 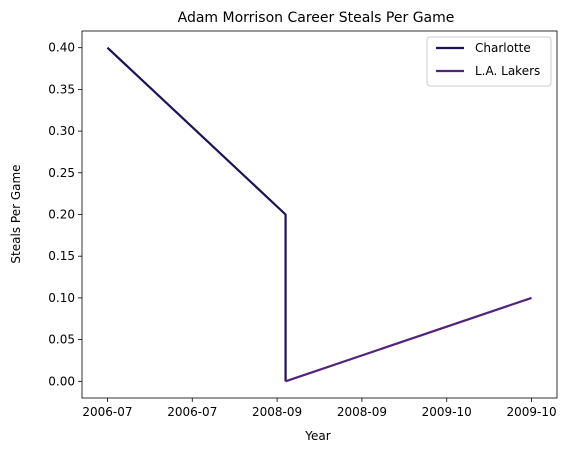 What do you see at coordinates (507, 71) in the screenshot?
I see `legend-label-la-lakers: L.A. Lakers` at bounding box center [507, 71].